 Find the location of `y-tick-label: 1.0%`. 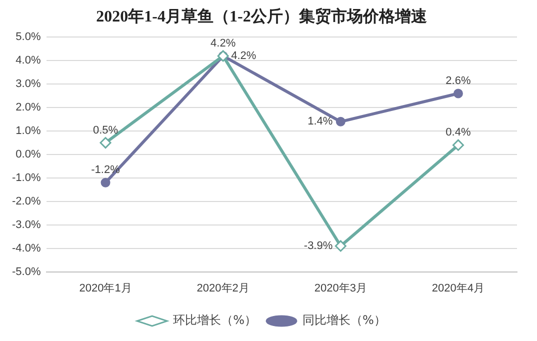

y-tick-label: 1.0% is located at coordinates (28, 131).